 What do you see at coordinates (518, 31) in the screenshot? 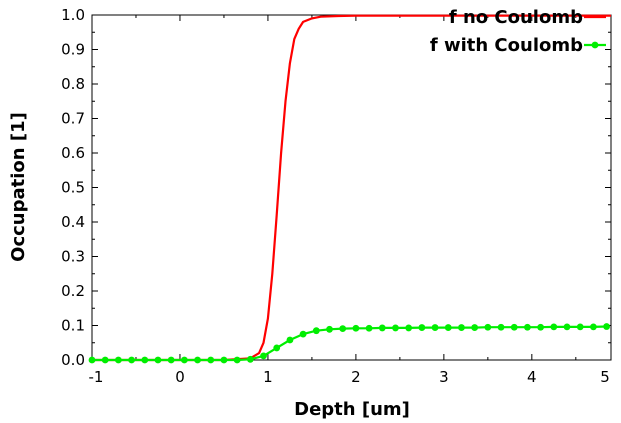
I see `legend: f no Coulomb f with Coulomb` at bounding box center [518, 31].